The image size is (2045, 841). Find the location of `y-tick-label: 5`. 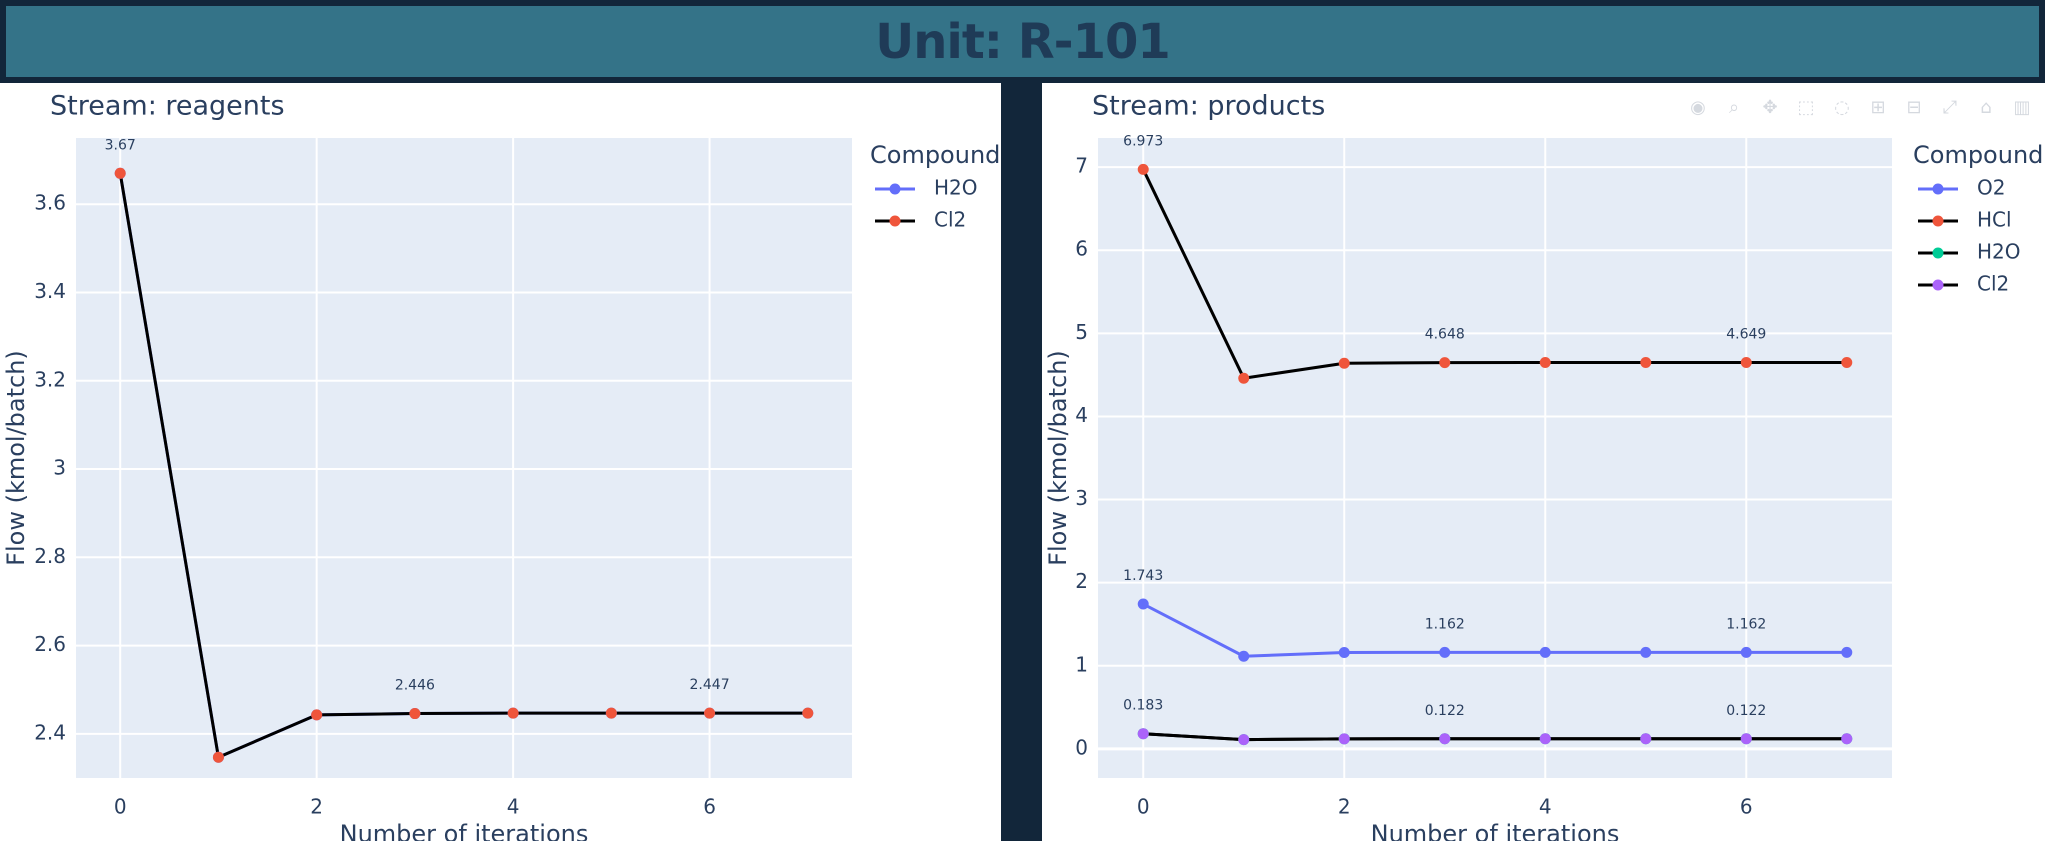

y-tick-label: 5 is located at coordinates (1081, 332).